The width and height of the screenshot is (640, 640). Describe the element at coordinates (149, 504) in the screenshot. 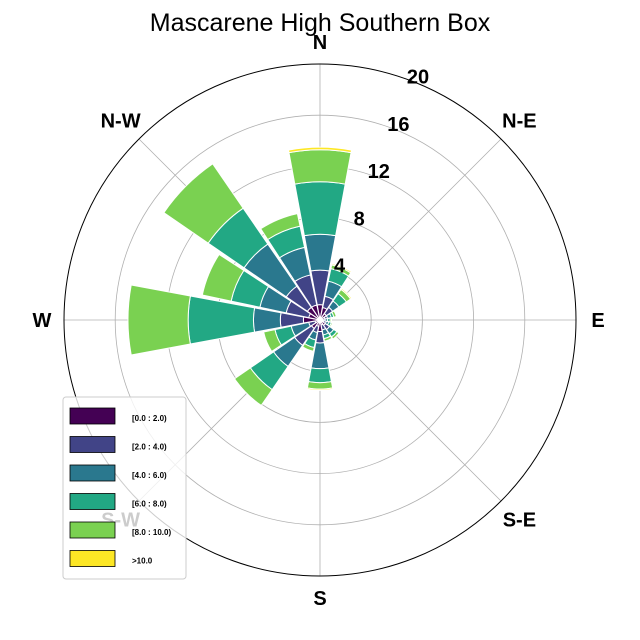

I see `legend-label-3: [6.0 : 8.0)` at that location.